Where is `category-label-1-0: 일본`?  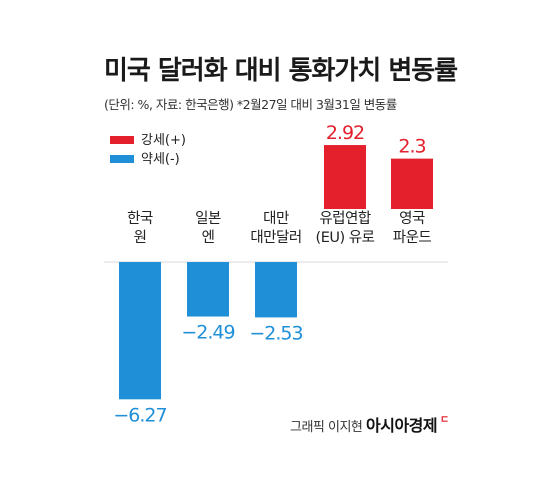 category-label-1-0: 일본 is located at coordinates (208, 218).